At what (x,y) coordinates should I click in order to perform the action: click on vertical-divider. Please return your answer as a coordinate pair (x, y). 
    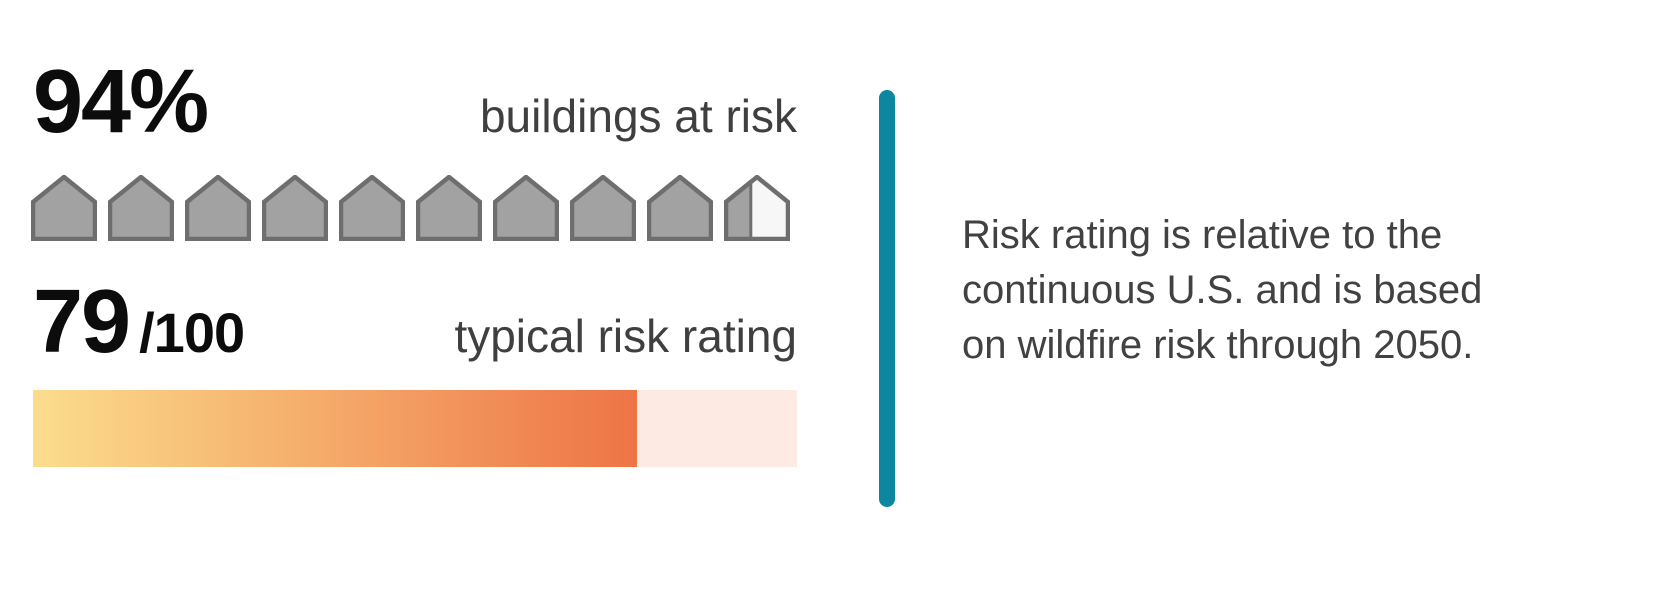
    Looking at the image, I should click on (887, 298).